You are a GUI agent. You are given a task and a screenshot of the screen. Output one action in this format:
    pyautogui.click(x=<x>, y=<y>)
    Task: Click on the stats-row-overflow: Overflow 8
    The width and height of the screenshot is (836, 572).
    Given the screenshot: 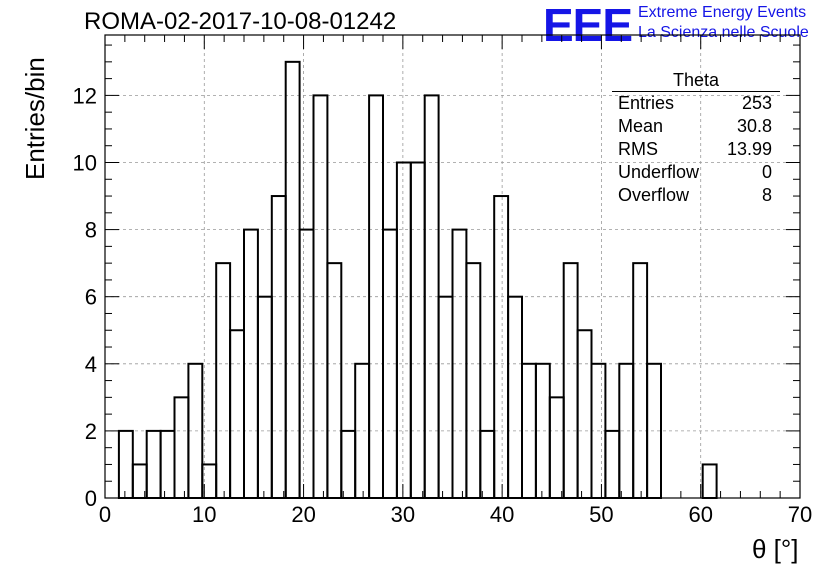 What is the action you would take?
    pyautogui.click(x=696, y=195)
    